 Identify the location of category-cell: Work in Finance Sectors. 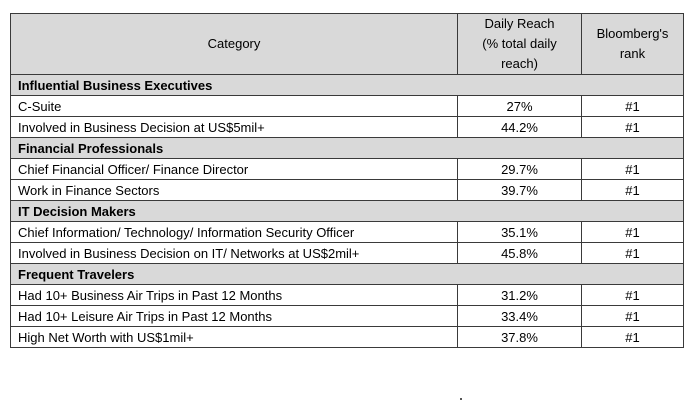
(234, 190).